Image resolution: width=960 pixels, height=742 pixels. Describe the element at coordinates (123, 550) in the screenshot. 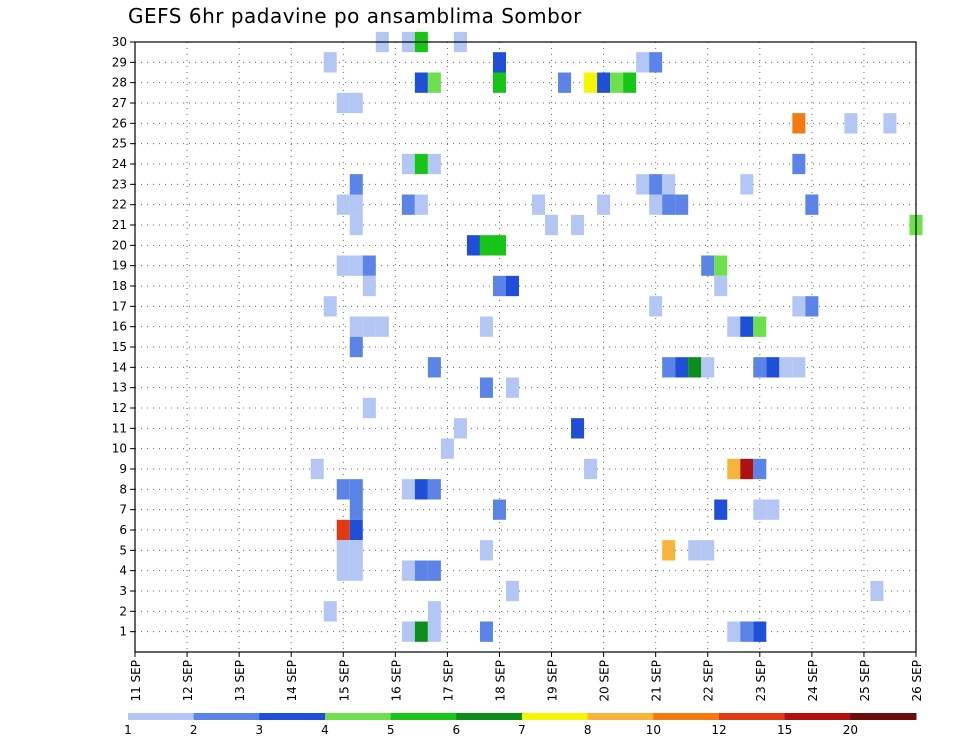

I see `y-tick-label: 5` at that location.